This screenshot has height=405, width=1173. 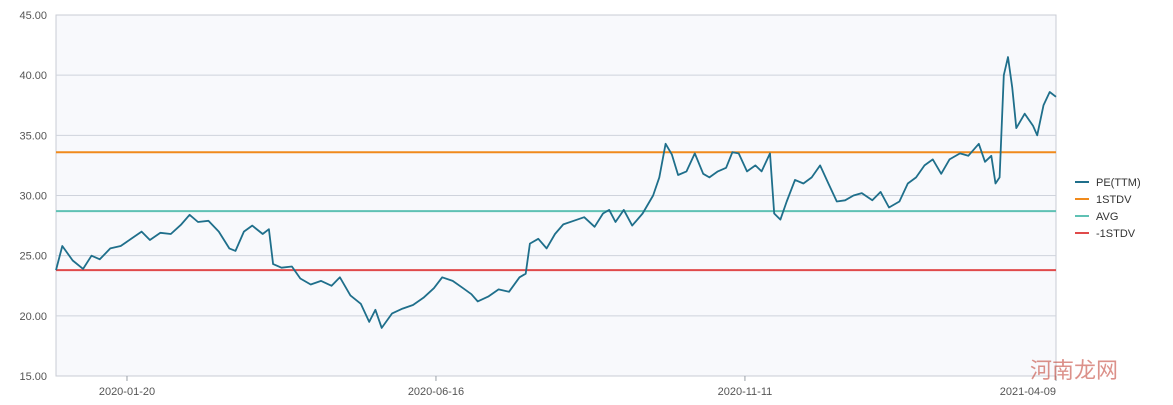 I want to click on x-axis: 2020-01-20 2020-06-16 2020-11-11 2021-04-09, so click(x=578, y=387).